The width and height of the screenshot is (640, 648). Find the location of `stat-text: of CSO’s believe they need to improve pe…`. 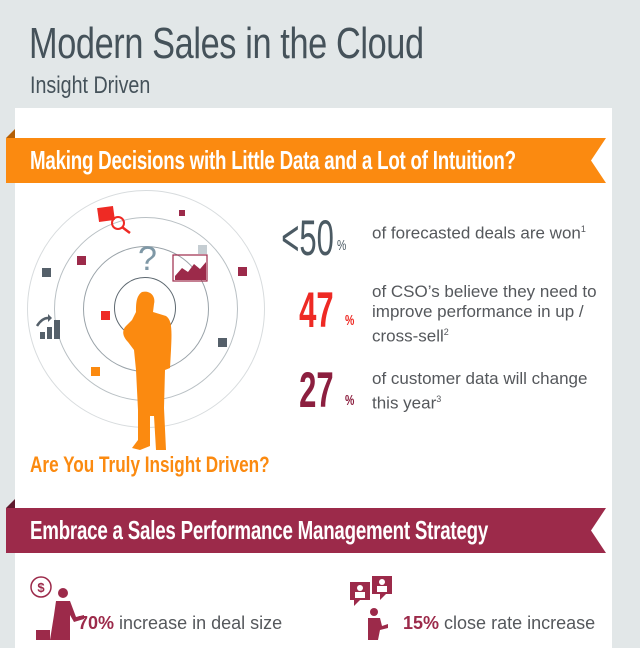

stat-text: of CSO’s believe they need to improve pe… is located at coordinates (484, 314).